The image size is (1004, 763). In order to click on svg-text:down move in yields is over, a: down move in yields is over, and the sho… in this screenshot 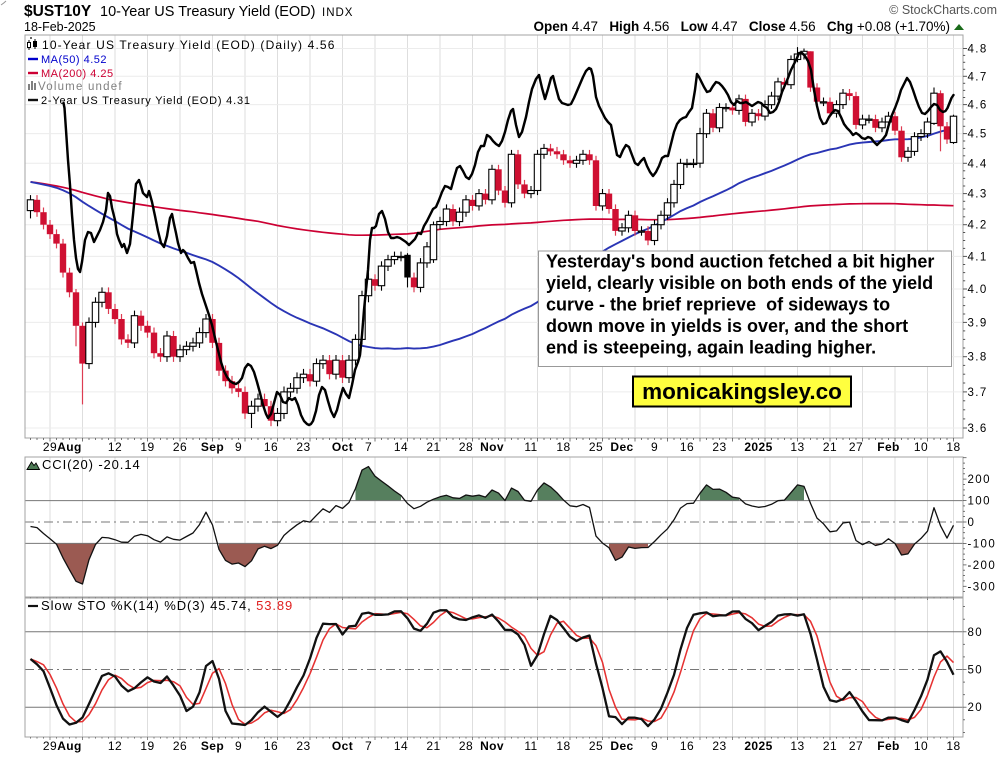, I will do `click(727, 326)`.